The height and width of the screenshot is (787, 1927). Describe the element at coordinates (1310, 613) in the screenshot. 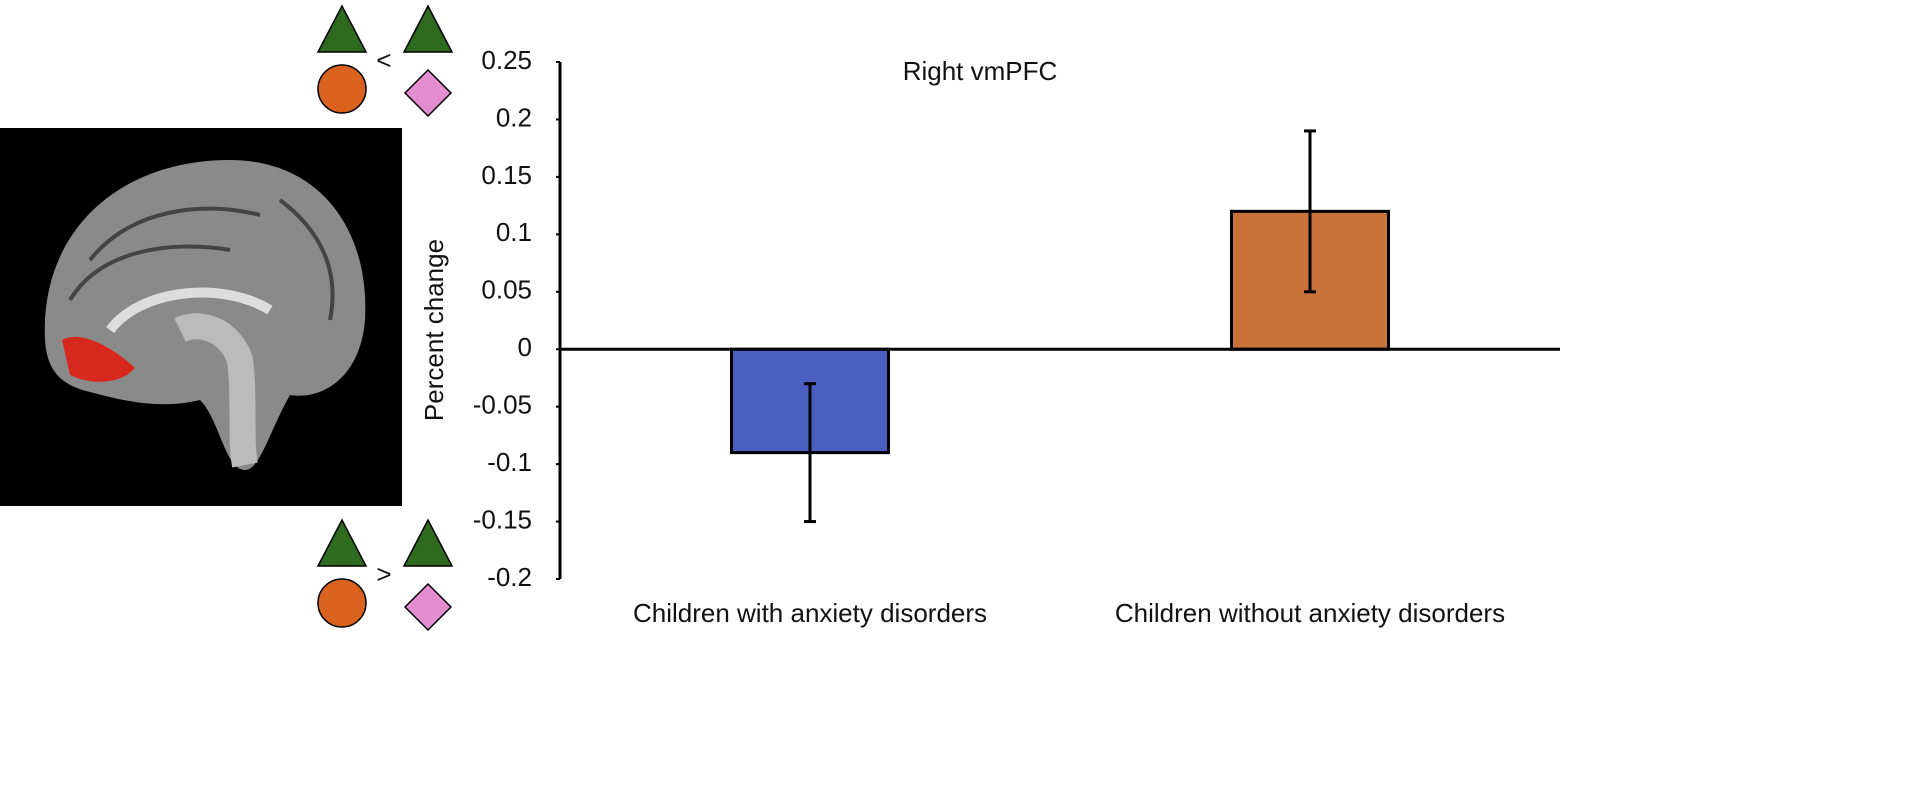

I see `x-tick-label: Children without anxiety disorders` at that location.